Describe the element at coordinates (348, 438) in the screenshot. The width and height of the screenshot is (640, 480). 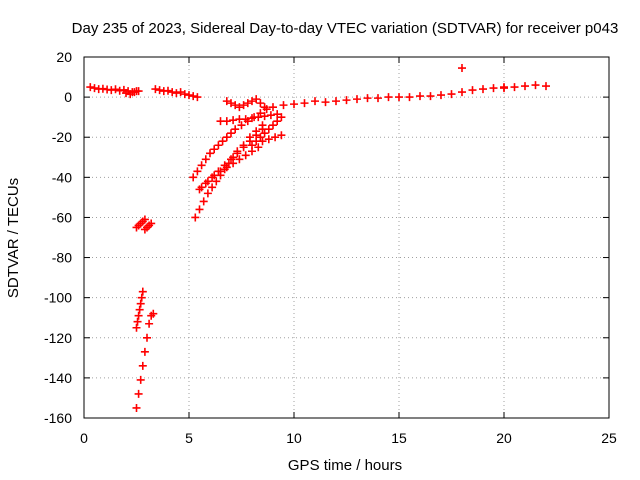
I see `x-tick-labels: 0 5 10 15 20 25` at that location.